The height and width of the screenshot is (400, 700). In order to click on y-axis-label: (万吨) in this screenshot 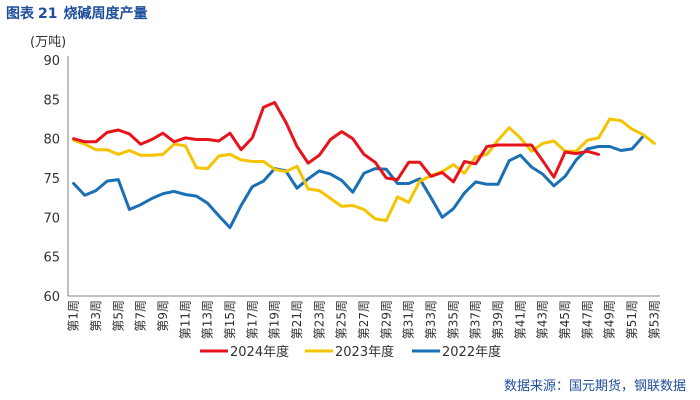, I will do `click(48, 42)`.